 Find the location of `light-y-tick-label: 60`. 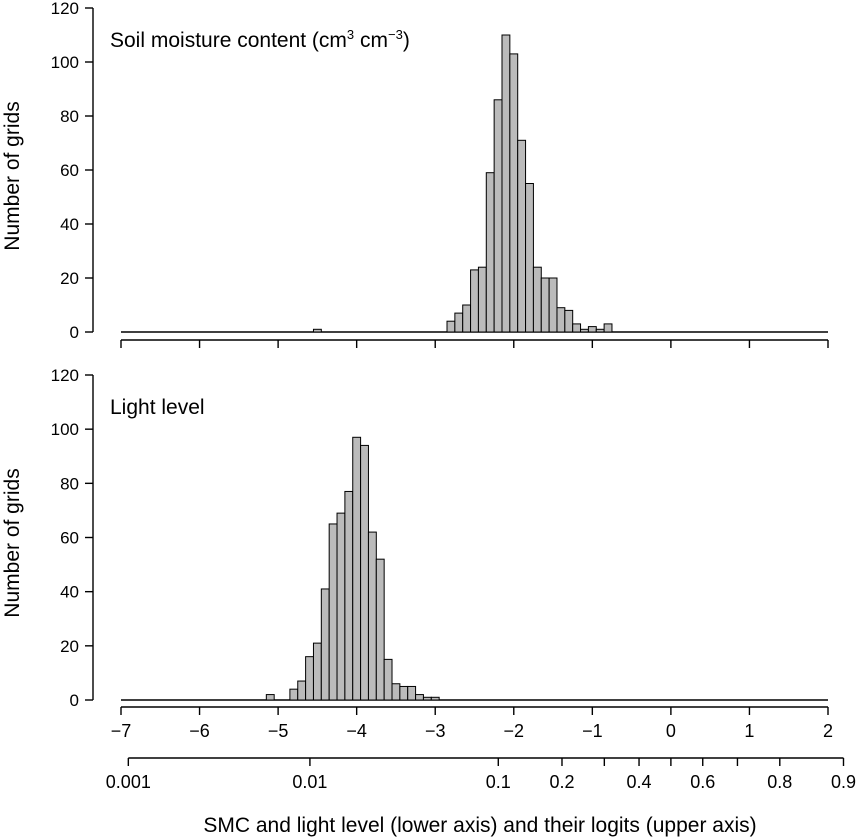

light-y-tick-label: 60 is located at coordinates (69, 538).